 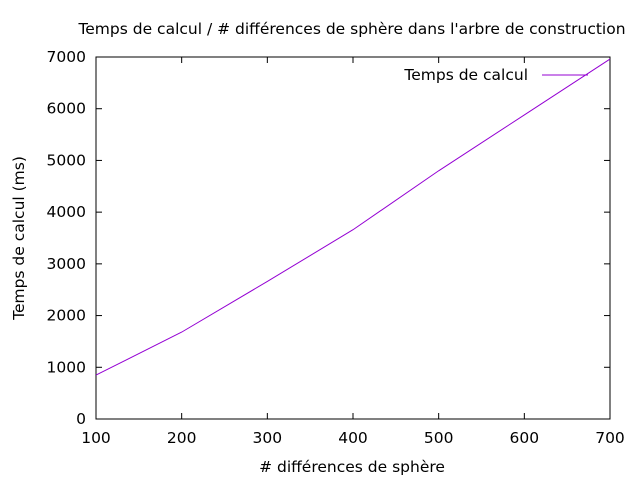 What do you see at coordinates (66, 160) in the screenshot?
I see `y-tick-label: 5000` at bounding box center [66, 160].